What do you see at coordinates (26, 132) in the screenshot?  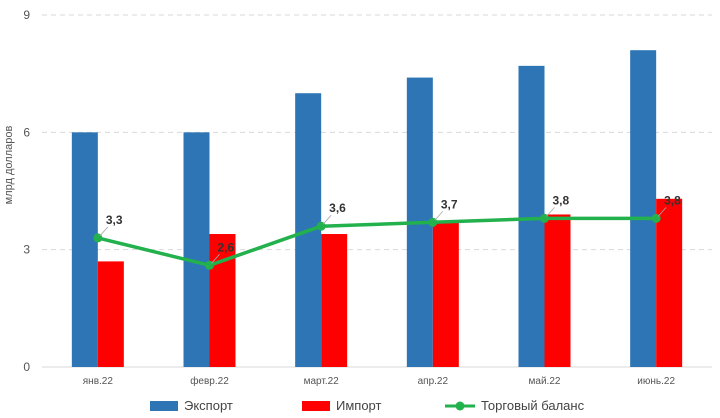 I see `y-tick-label: 6` at bounding box center [26, 132].